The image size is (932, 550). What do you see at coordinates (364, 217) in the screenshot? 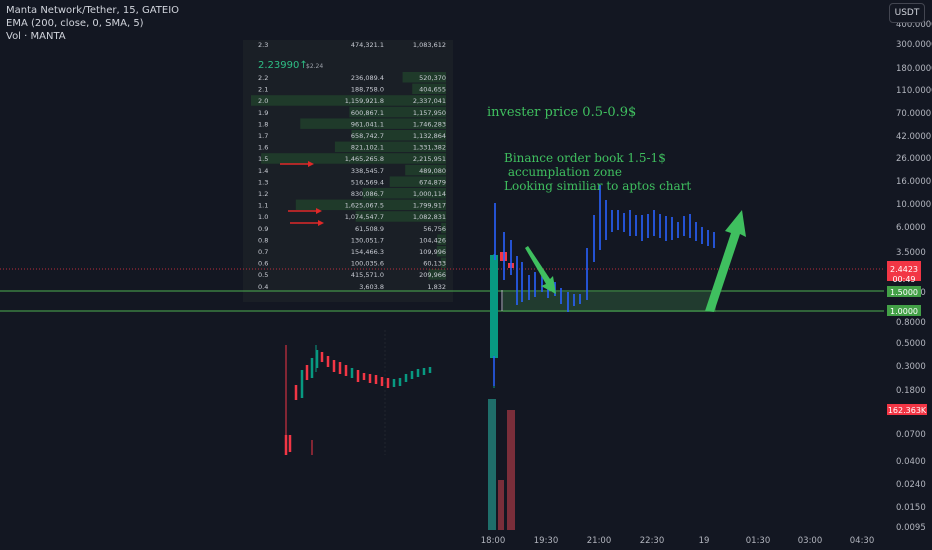
I see `orderbook-row-amount: 1,074,547.7` at bounding box center [364, 217].